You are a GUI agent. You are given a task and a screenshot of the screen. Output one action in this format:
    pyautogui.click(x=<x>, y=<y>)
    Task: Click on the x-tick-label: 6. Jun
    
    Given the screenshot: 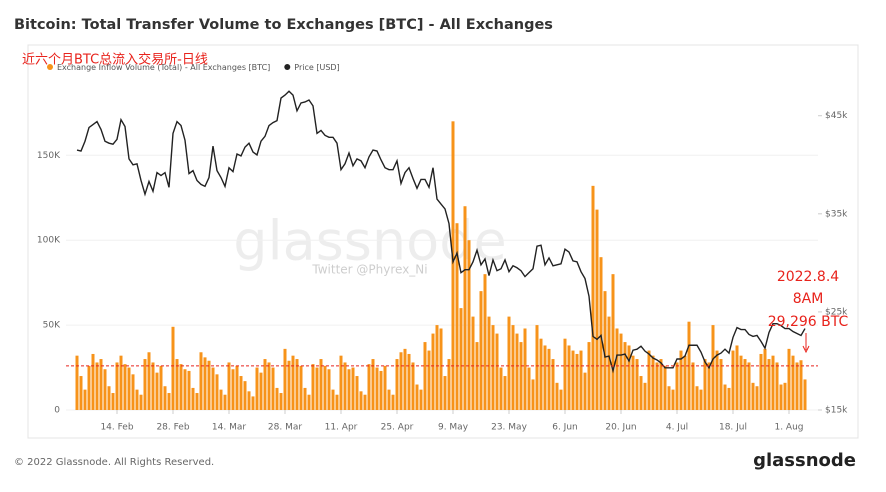 What is the action you would take?
    pyautogui.click(x=565, y=428)
    